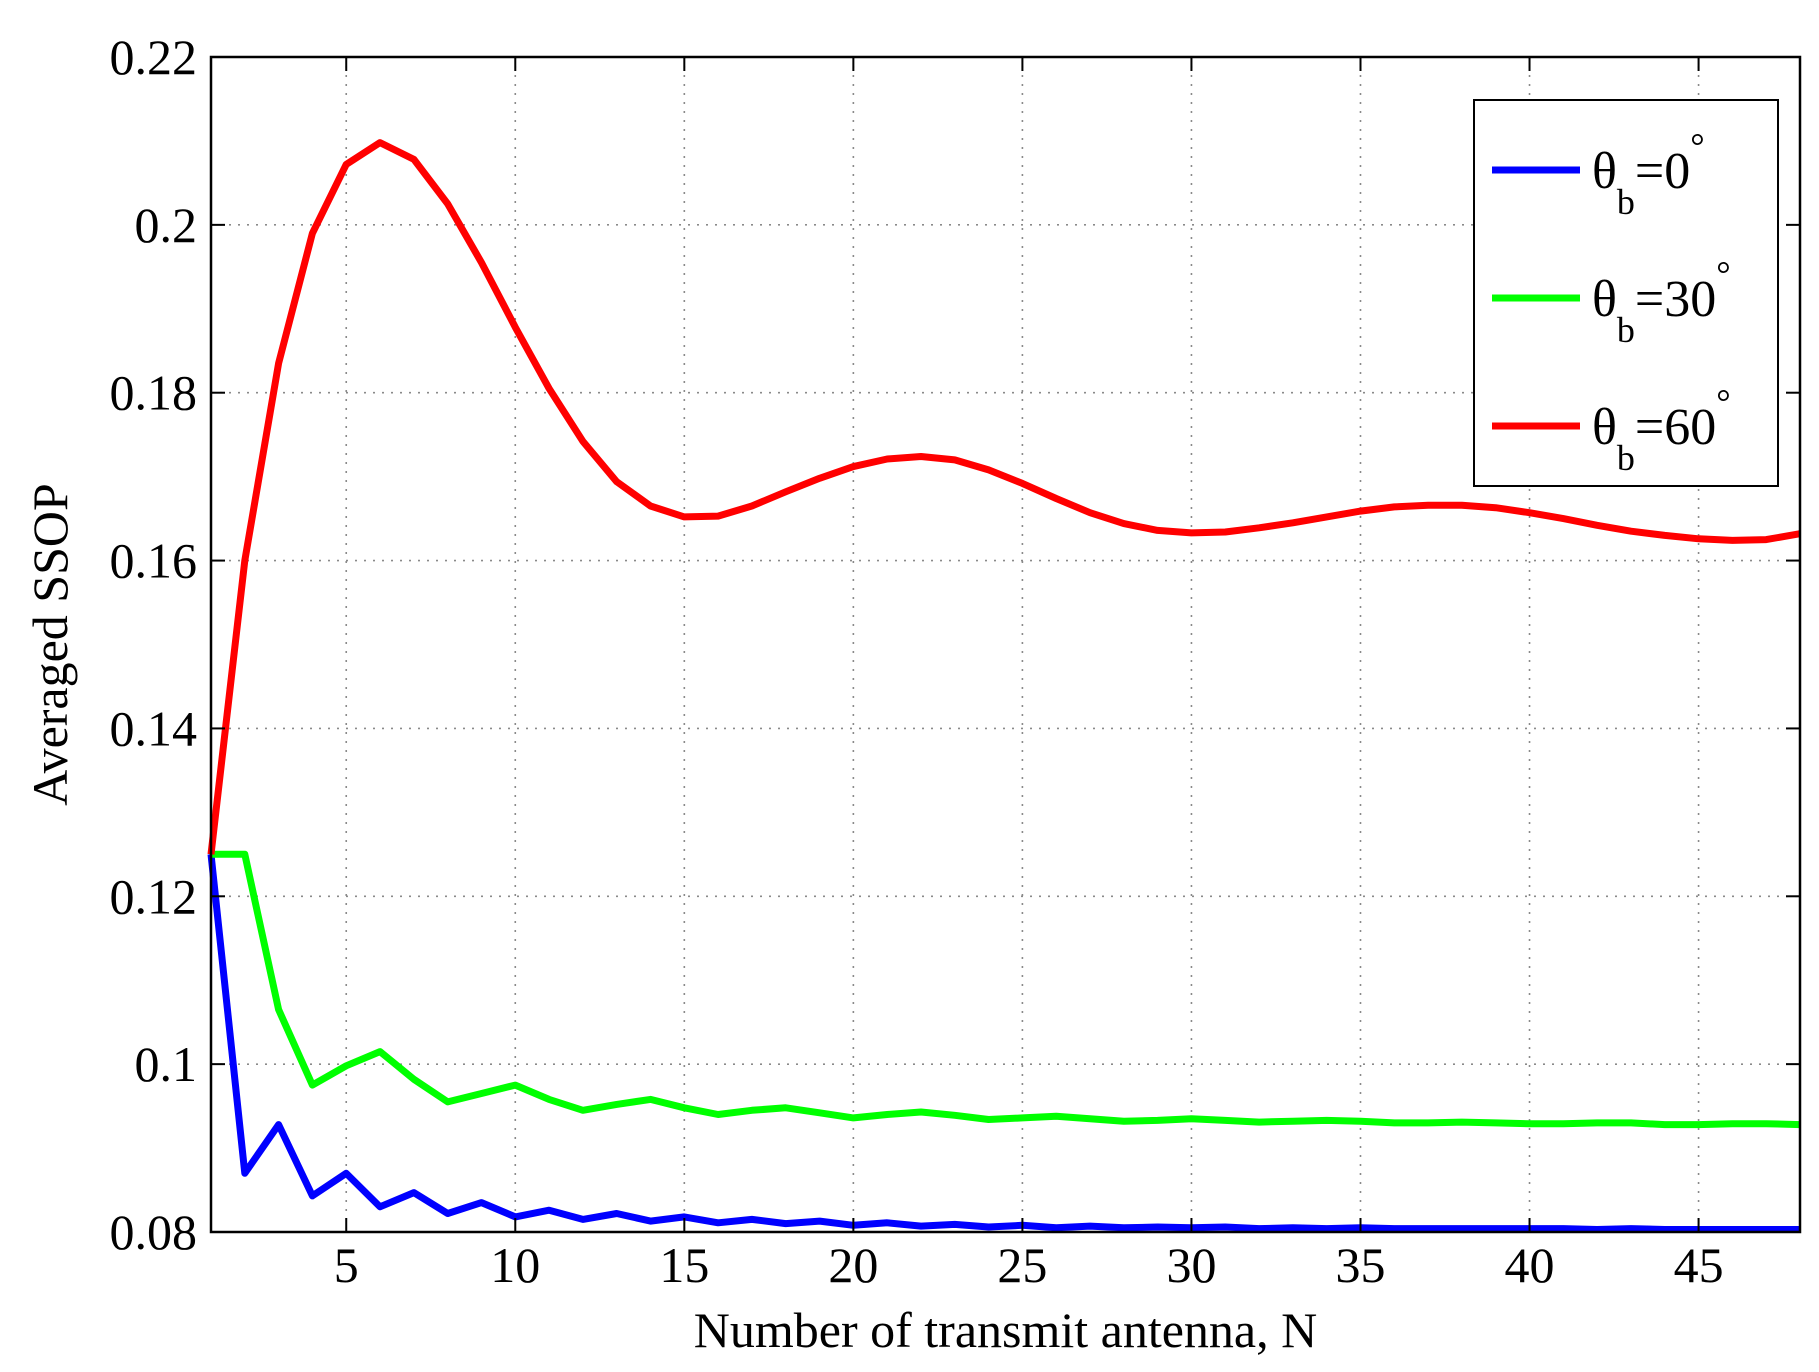 This screenshot has height=1372, width=1819. What do you see at coordinates (1022, 1265) in the screenshot?
I see `x-tick-label: 25` at bounding box center [1022, 1265].